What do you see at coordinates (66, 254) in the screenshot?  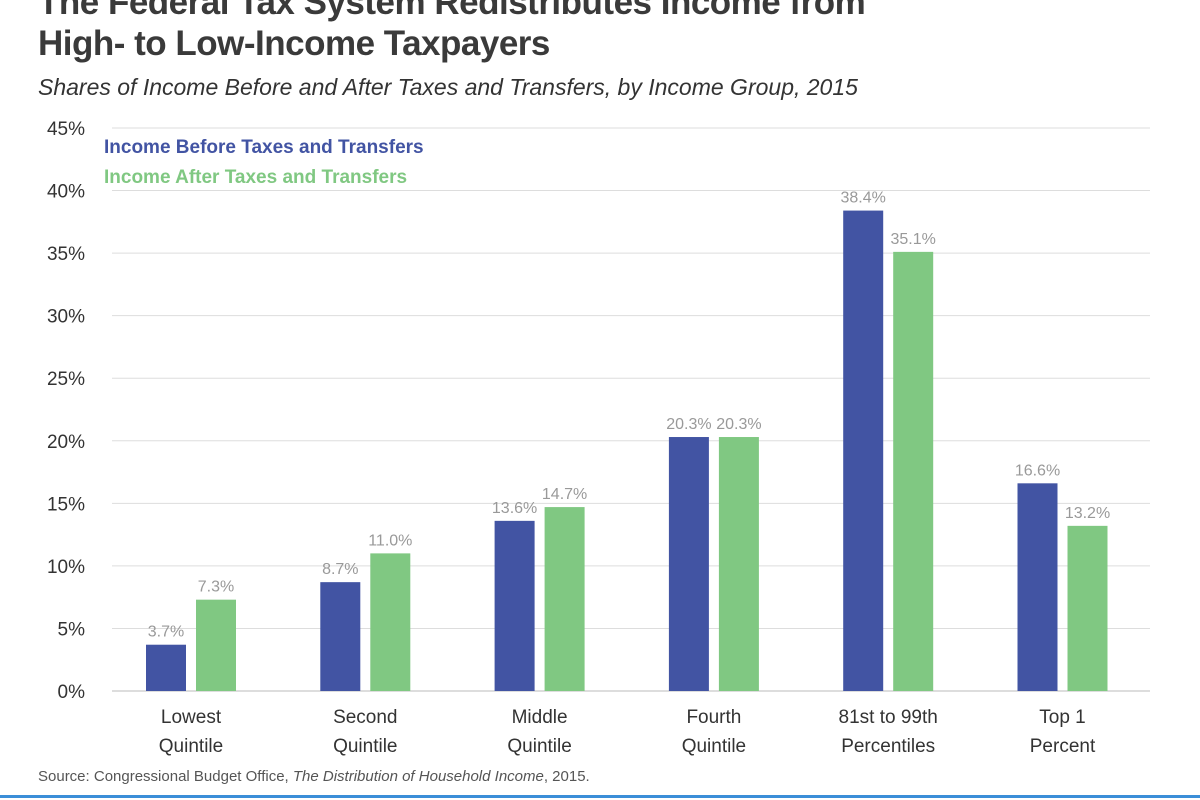 I see `y-tick-label: 35%` at bounding box center [66, 254].